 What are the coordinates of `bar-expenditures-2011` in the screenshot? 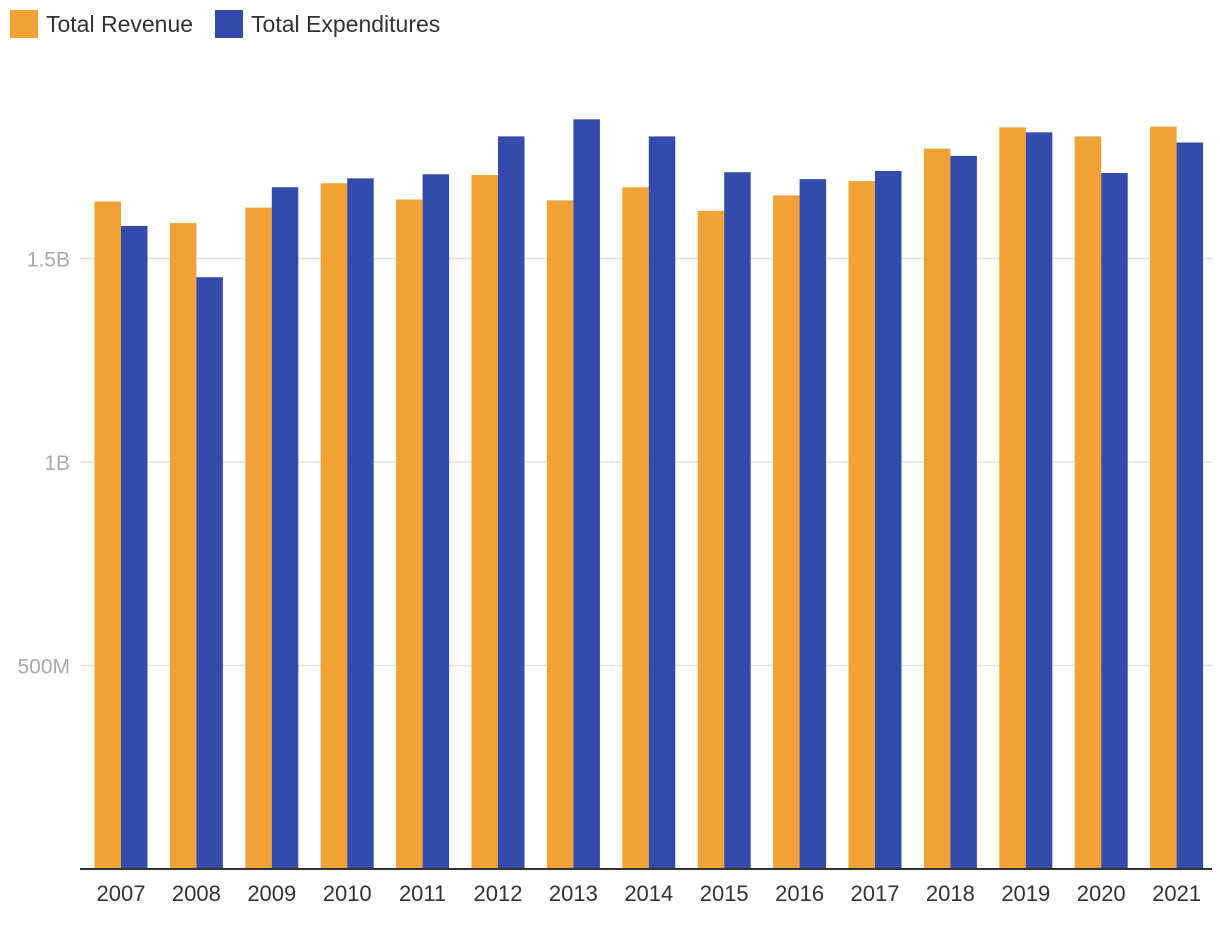 It's located at (436, 522).